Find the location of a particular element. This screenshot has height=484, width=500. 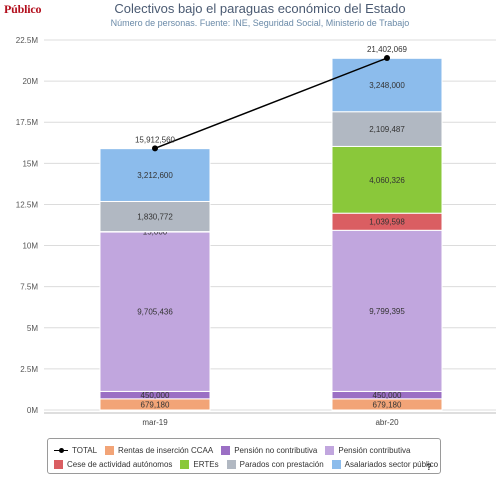

legend-item-rentas: Rentas de inserción CCAA is located at coordinates (159, 450).